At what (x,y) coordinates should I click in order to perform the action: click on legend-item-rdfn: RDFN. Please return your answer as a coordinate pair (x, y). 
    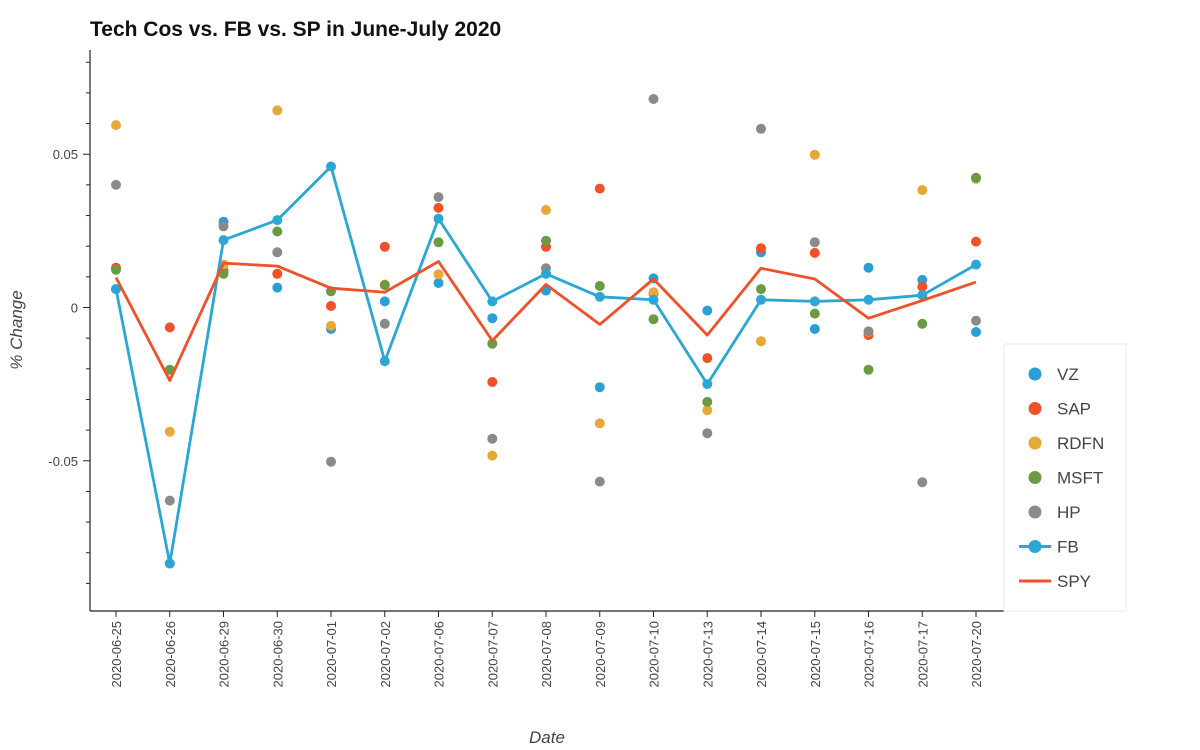
    Looking at the image, I should click on (1066, 443).